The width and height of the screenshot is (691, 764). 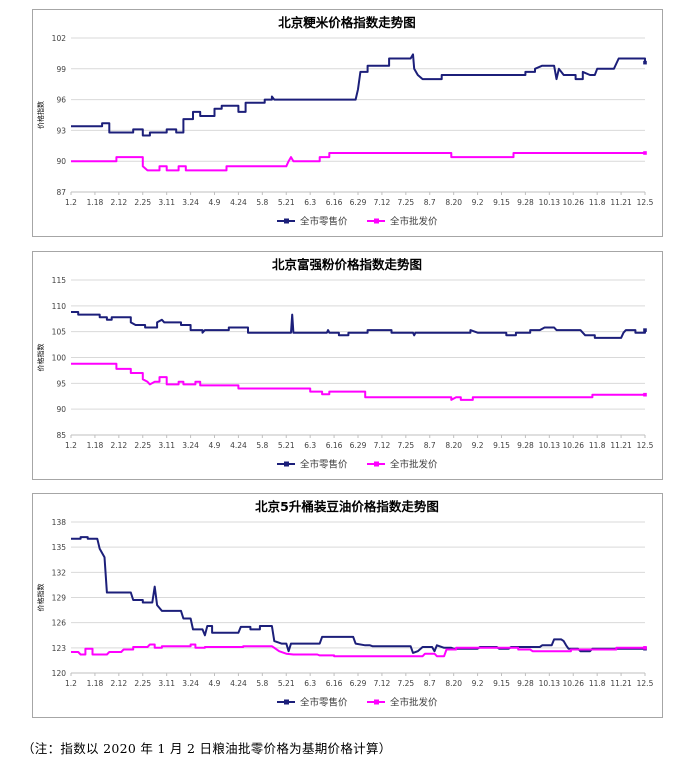 What do you see at coordinates (61, 69) in the screenshot?
I see `y-tick-label: 99` at bounding box center [61, 69].